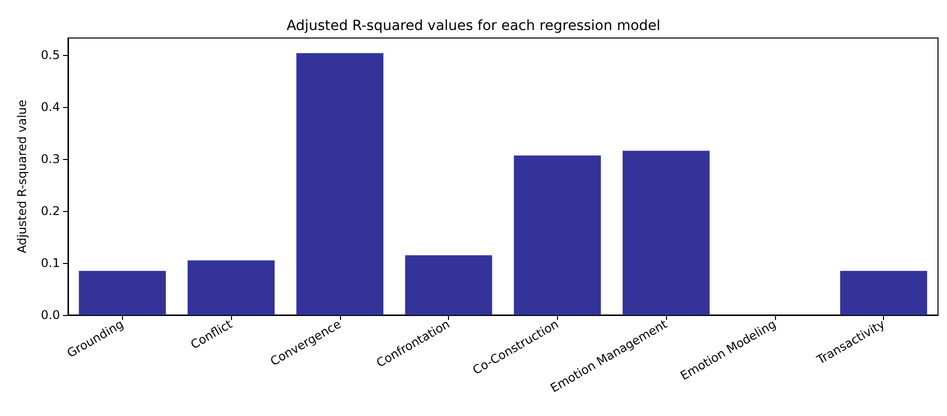 The height and width of the screenshot is (416, 947). I want to click on y-tick-label: 0.5, so click(50, 55).